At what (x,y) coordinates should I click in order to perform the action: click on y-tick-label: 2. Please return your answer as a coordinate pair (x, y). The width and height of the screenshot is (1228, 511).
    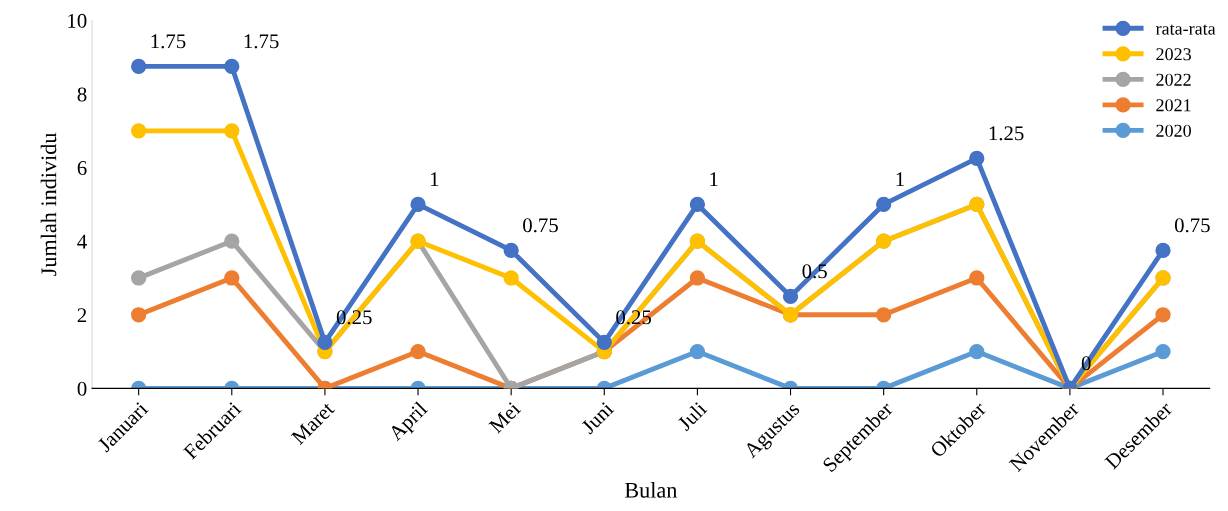
    Looking at the image, I should click on (82, 315).